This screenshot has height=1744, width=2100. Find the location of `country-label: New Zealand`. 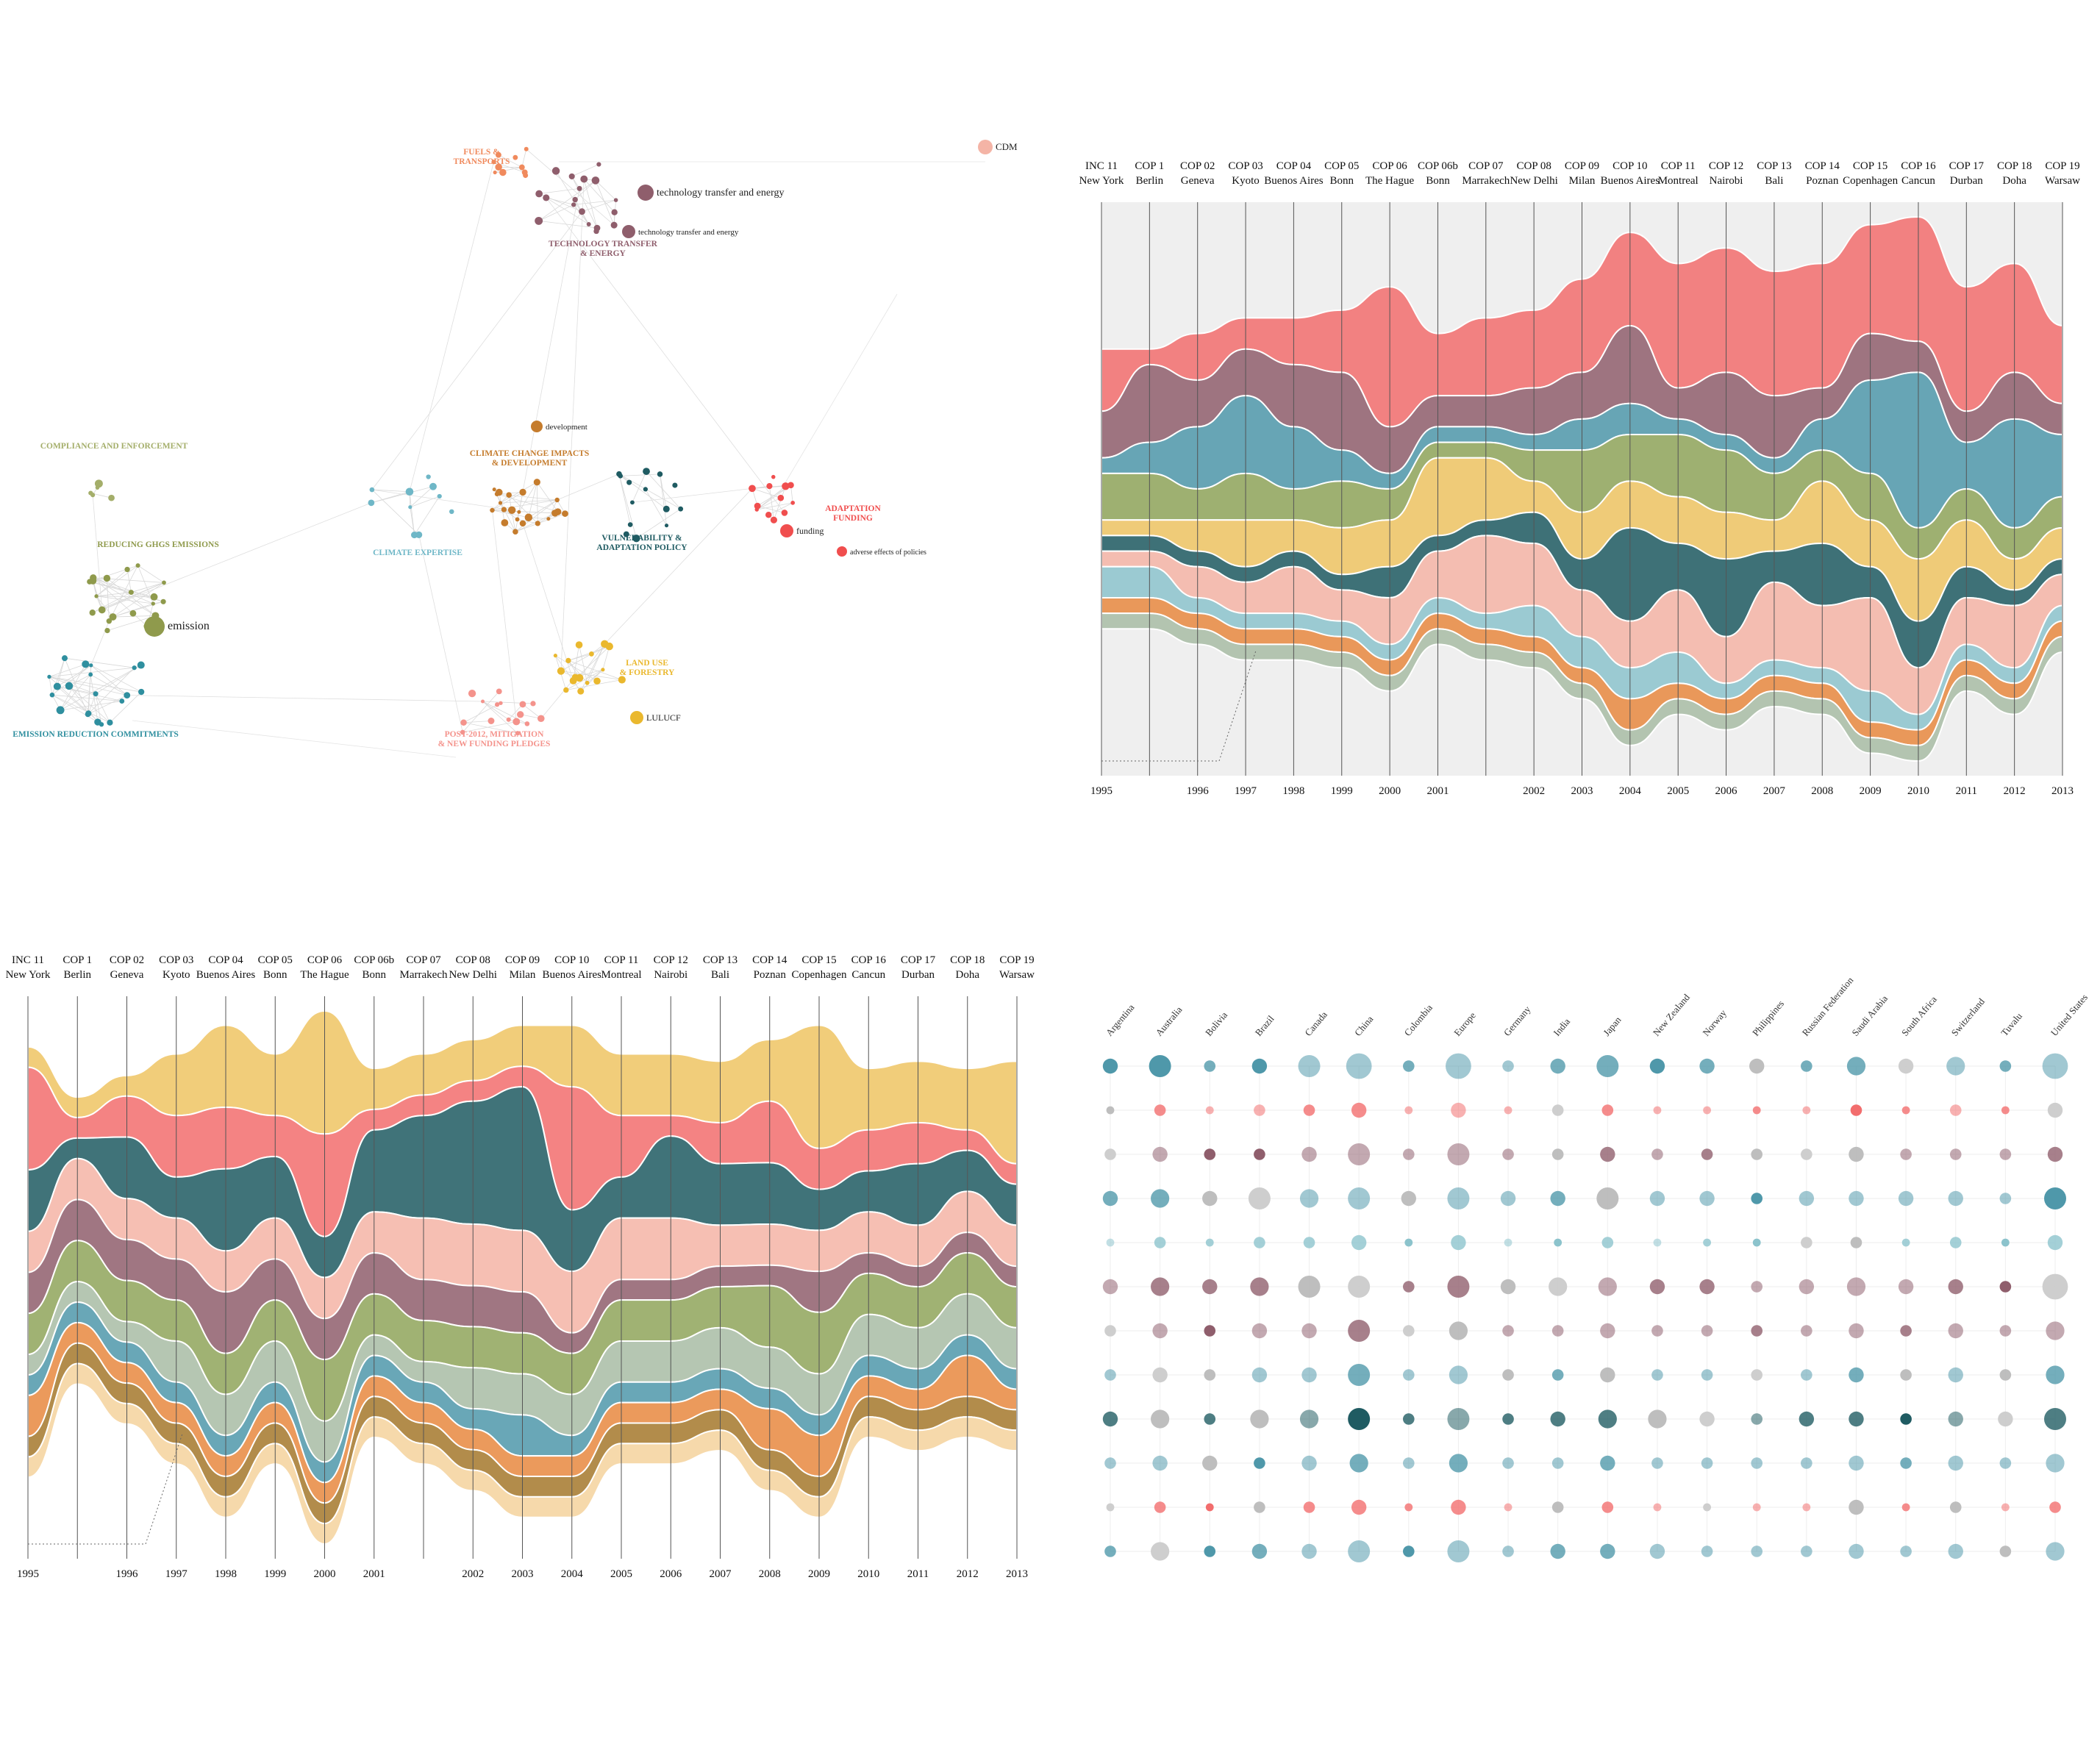

country-label: New Zealand is located at coordinates (1672, 1015).